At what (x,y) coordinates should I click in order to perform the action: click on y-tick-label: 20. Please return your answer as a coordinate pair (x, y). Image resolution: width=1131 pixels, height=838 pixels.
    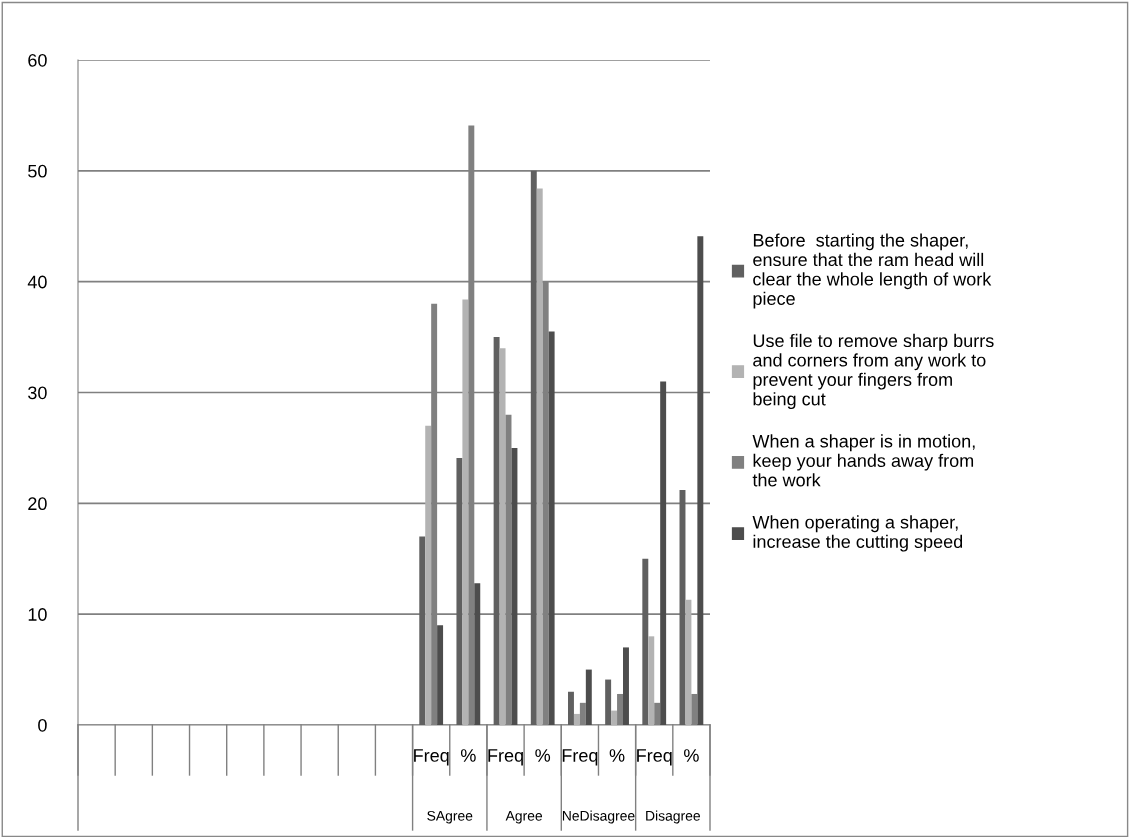
    Looking at the image, I should click on (37, 504).